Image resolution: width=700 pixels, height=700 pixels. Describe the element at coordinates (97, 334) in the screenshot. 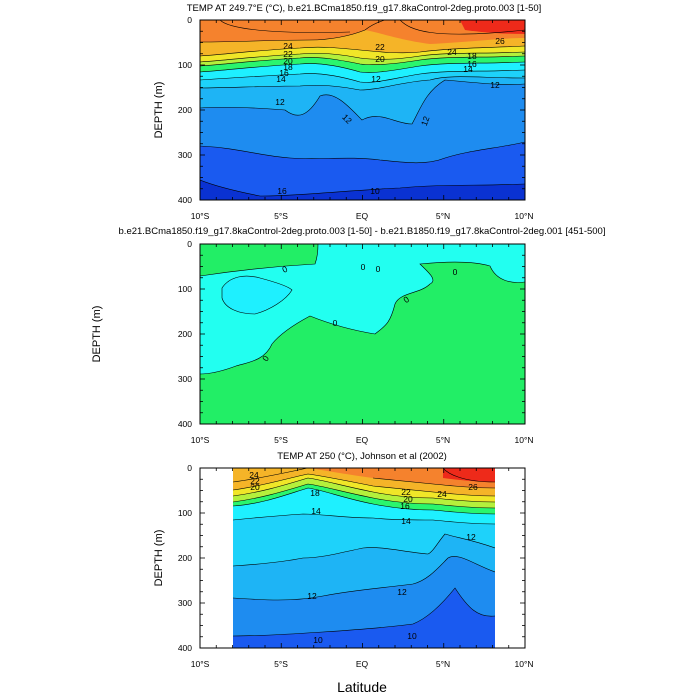

I see `panel-2-ylabel: DEPTH (m)` at that location.